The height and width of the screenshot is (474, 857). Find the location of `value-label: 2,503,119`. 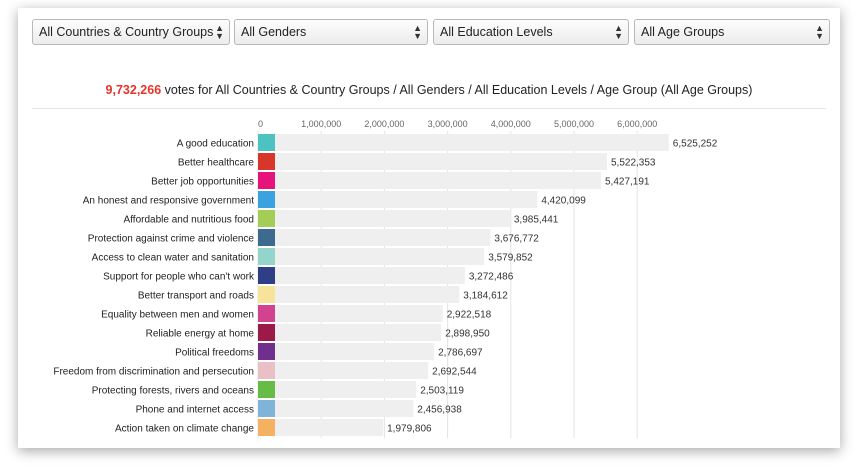

value-label: 2,503,119 is located at coordinates (442, 391).